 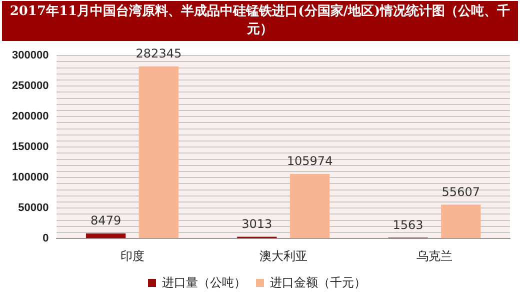 I want to click on y-tick-label: 300000, so click(x=30, y=56).